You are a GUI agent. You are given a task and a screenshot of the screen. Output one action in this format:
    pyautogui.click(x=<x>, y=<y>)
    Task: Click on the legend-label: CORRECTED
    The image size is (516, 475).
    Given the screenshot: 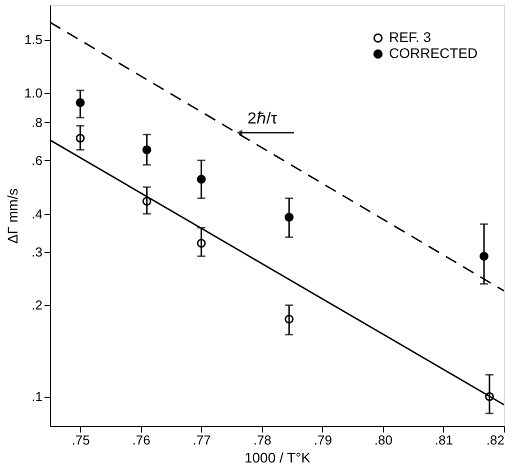 What is the action you would take?
    pyautogui.click(x=433, y=53)
    